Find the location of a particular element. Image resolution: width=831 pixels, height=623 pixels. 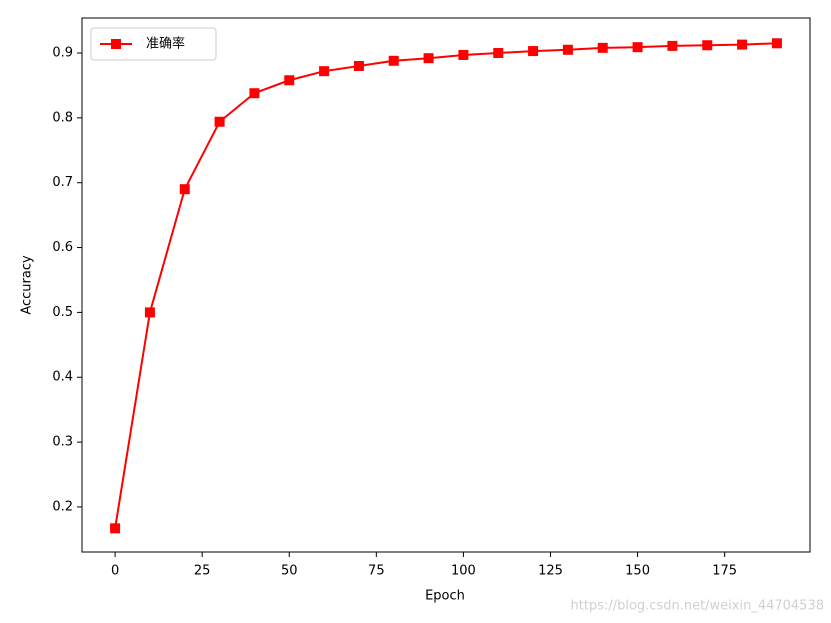

legend-marker is located at coordinates (116, 44).